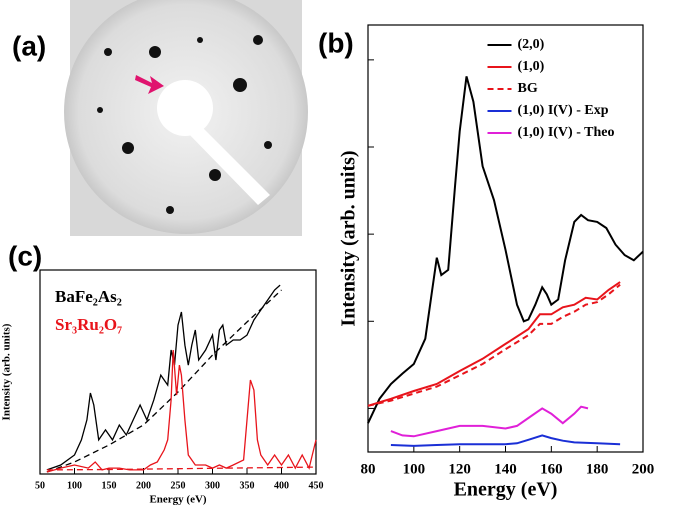 The width and height of the screenshot is (673, 512). I want to click on legend-label: (2,0), so click(531, 44).